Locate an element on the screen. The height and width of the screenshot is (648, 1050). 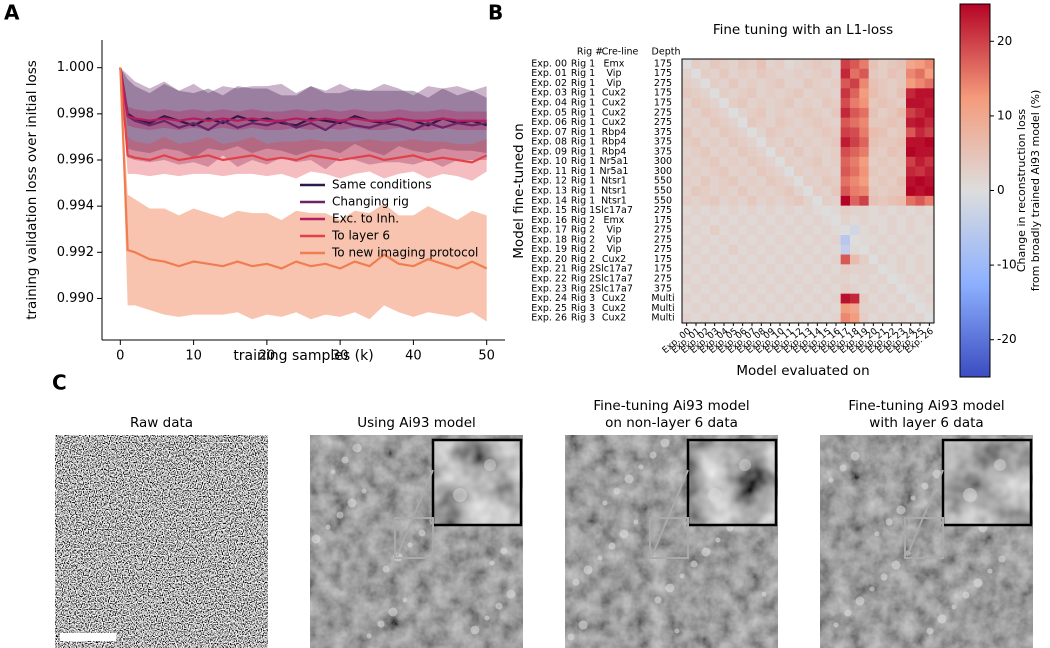
row-cre-line: Slc17a7 is located at coordinates (614, 279).